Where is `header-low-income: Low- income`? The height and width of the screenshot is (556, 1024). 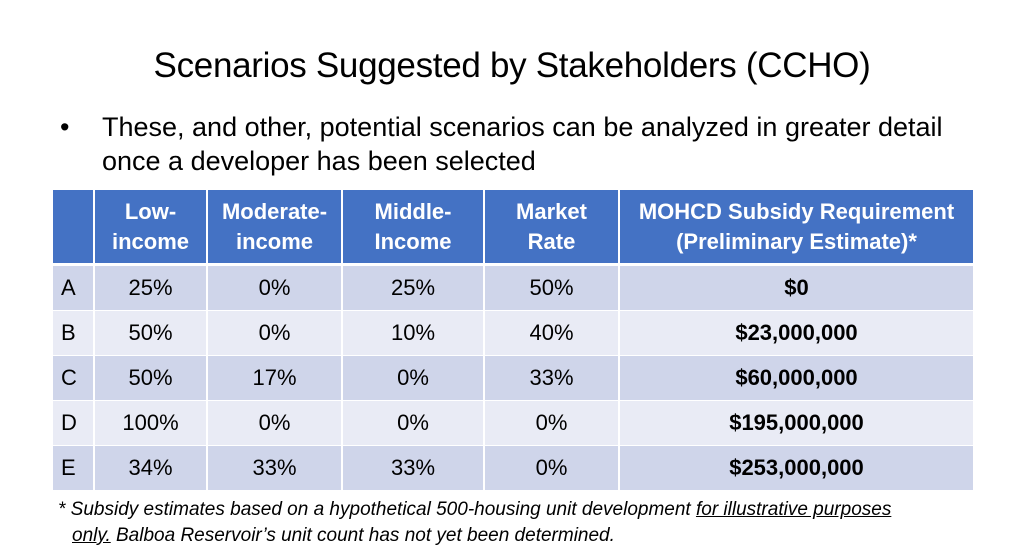
header-low-income: Low- income is located at coordinates (151, 228).